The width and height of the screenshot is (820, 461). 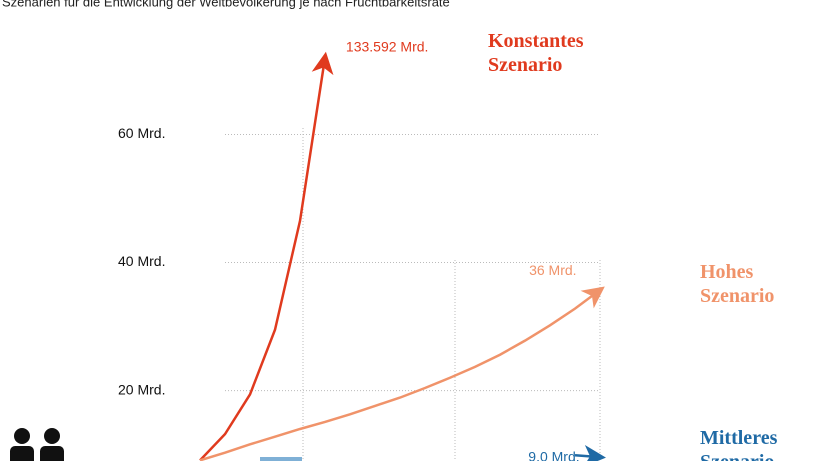 What do you see at coordinates (536, 53) in the screenshot?
I see `series-label: Konstantes Szenario` at bounding box center [536, 53].